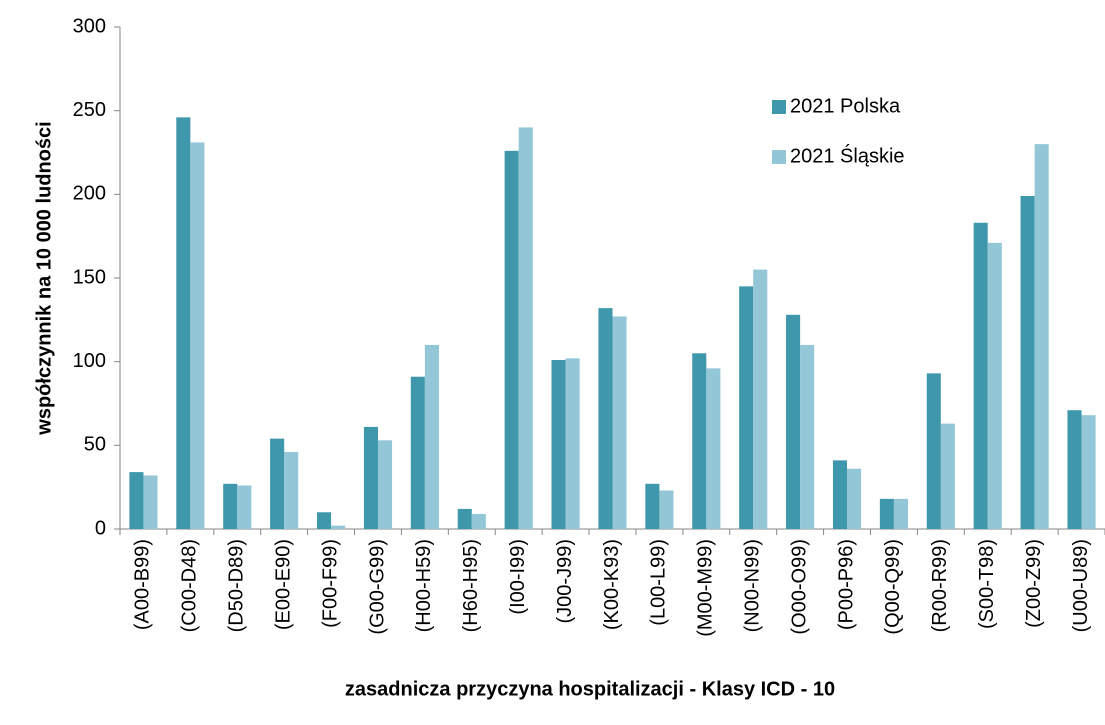 The height and width of the screenshot is (725, 1105). What do you see at coordinates (940, 585) in the screenshot?
I see `x-tick-label: (R00-R99)` at bounding box center [940, 585].